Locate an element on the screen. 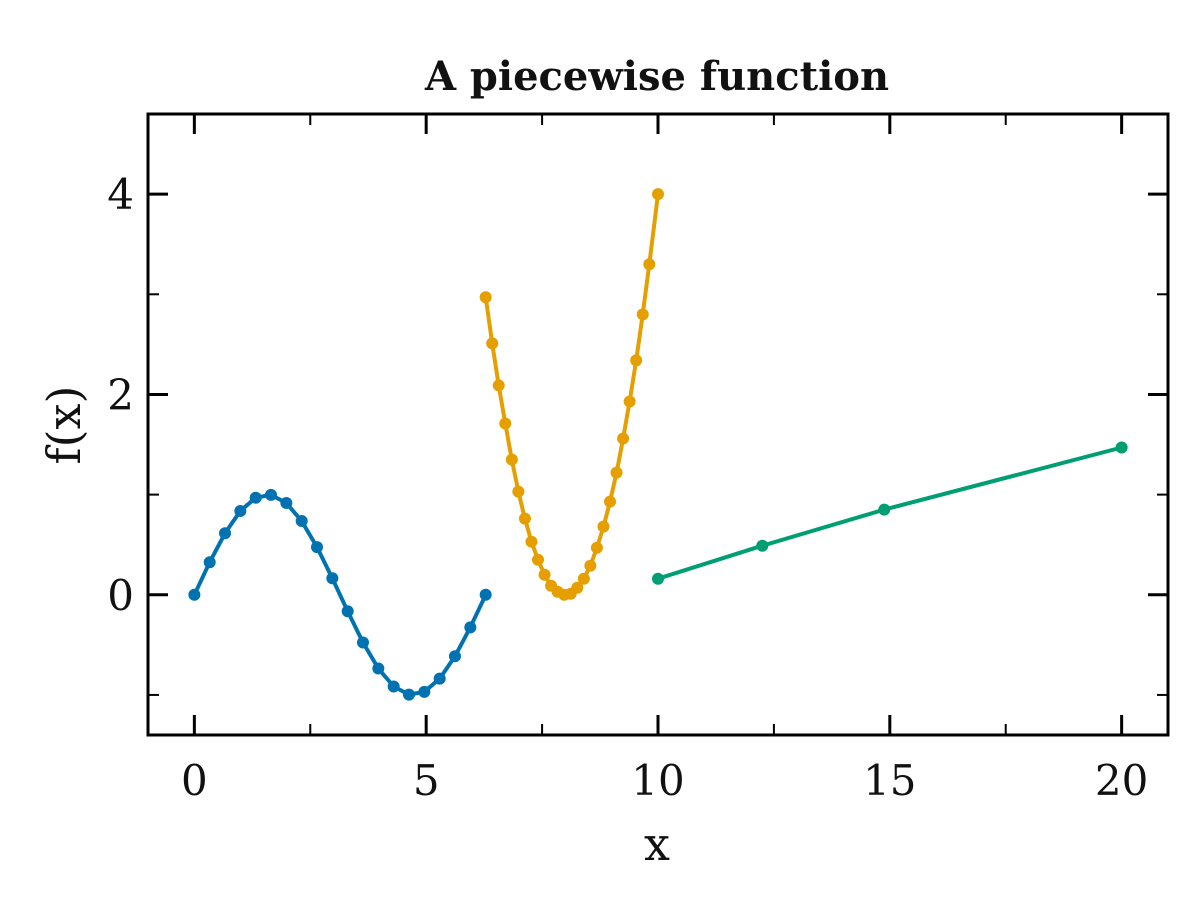 The width and height of the screenshot is (1200, 900). x-tick-label: 10 is located at coordinates (657, 780).